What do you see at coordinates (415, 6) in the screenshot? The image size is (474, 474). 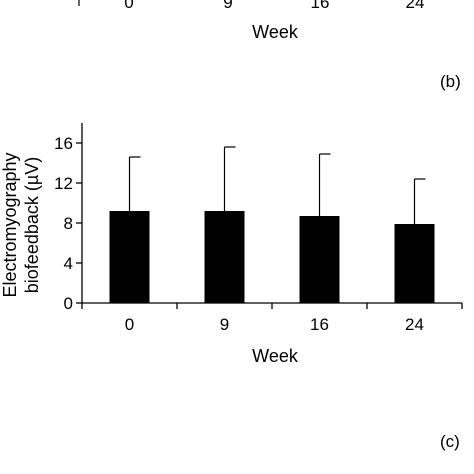 I see `previous-x-tick-label: 24` at bounding box center [415, 6].